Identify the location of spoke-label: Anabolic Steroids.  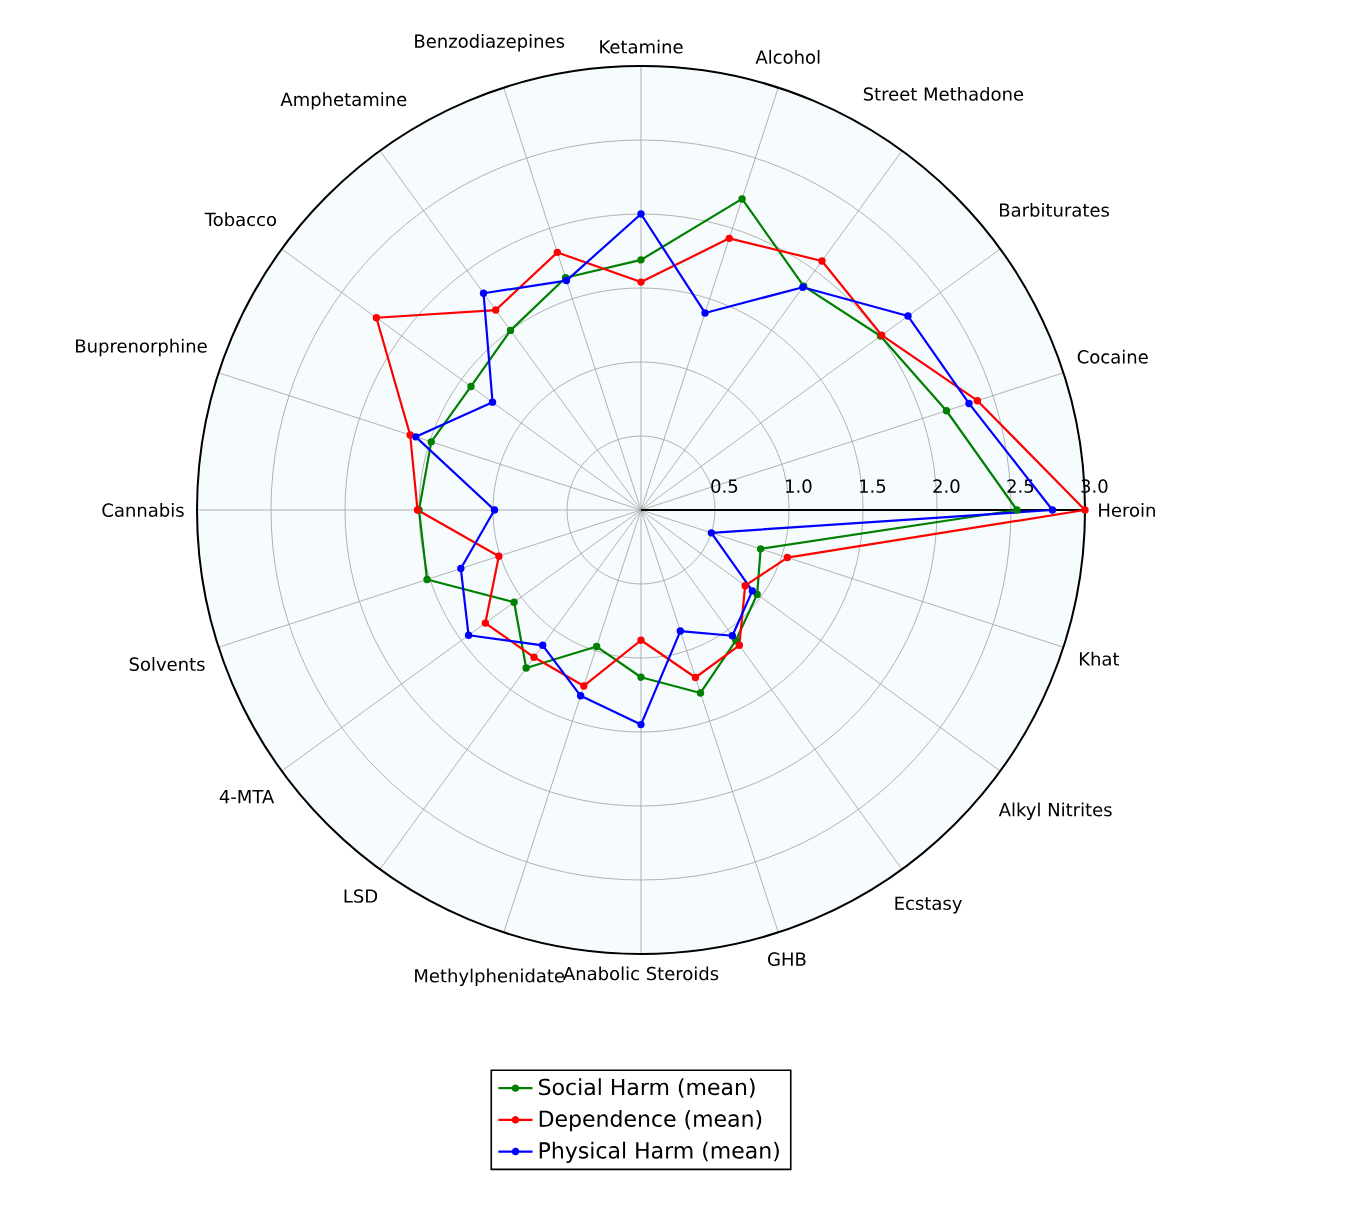
(641, 973).